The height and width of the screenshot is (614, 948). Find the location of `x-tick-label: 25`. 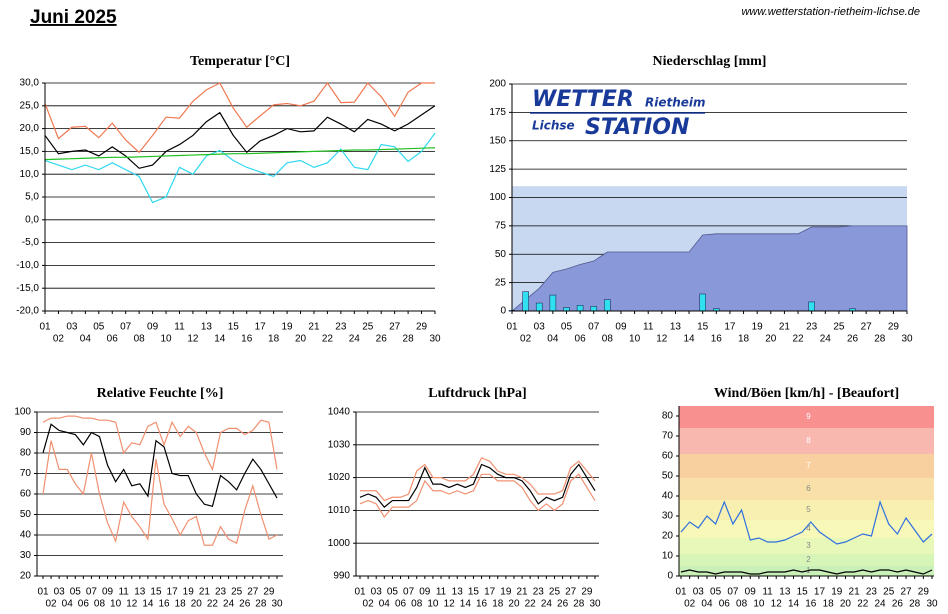

x-tick-label: 25 is located at coordinates (839, 327).